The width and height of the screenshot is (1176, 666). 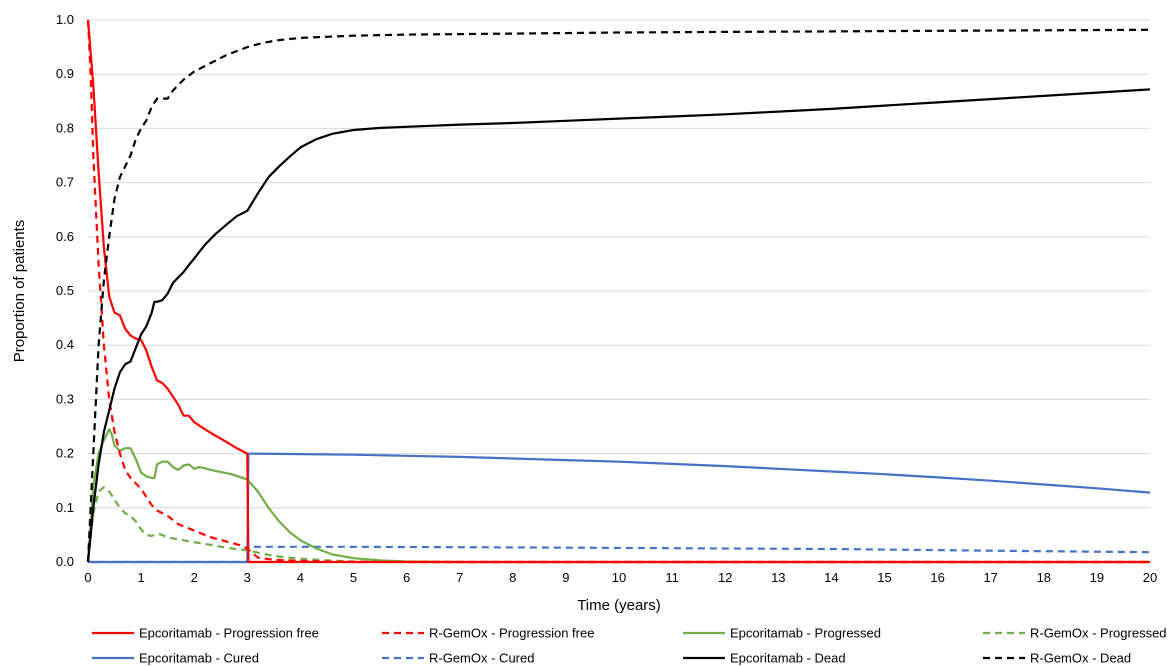 I want to click on legend-label: Epcoritamab - Cured, so click(x=199, y=658).